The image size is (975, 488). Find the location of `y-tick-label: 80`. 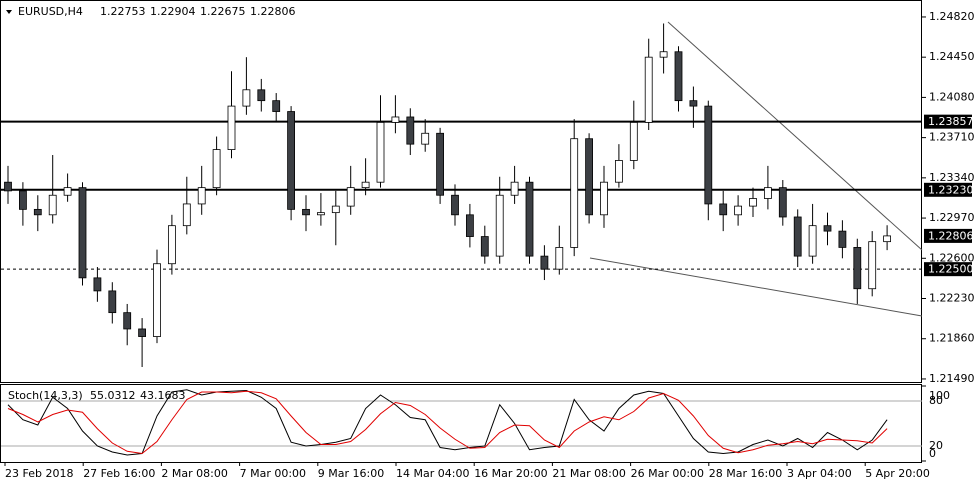

y-tick-label: 80 is located at coordinates (936, 400).